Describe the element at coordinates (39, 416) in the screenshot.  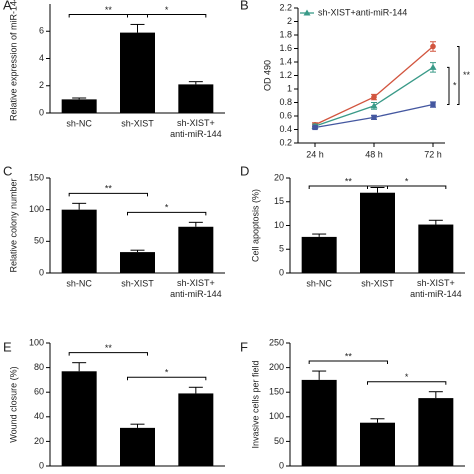
I see `y-tick-label: 40` at that location.